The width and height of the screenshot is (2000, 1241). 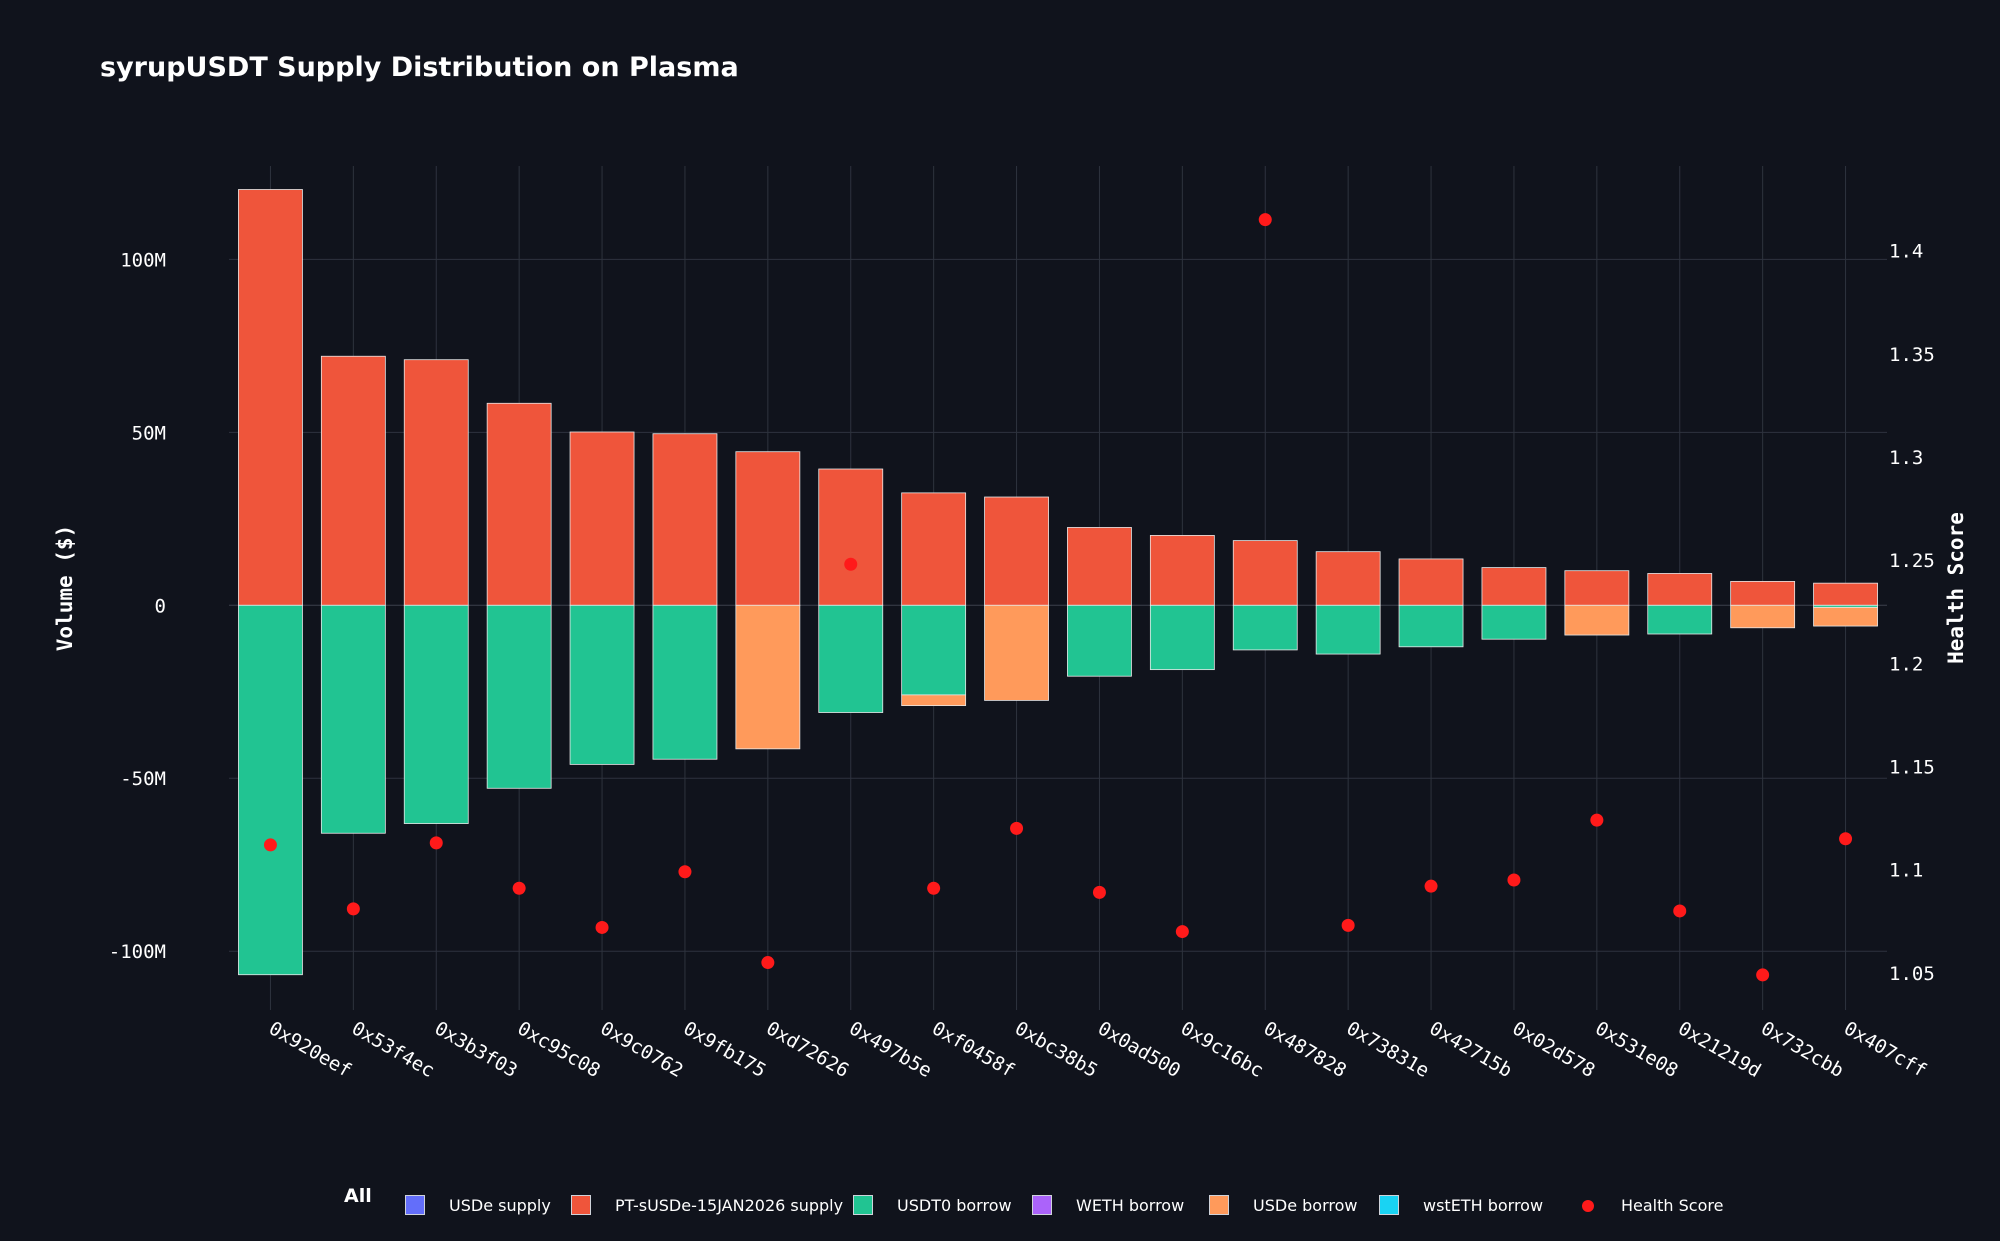 What do you see at coordinates (137, 952) in the screenshot?
I see `y-tick-label: -100M` at bounding box center [137, 952].